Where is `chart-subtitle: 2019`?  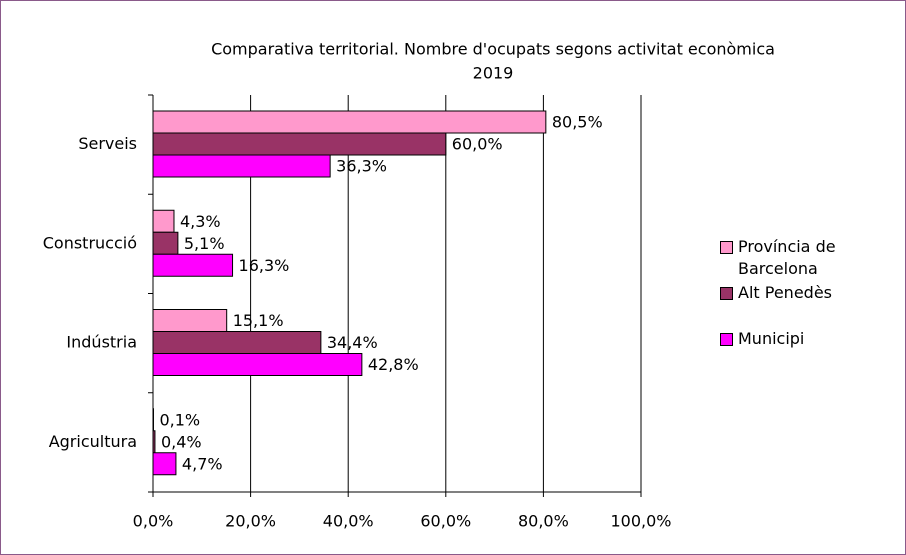 chart-subtitle: 2019 is located at coordinates (493, 73).